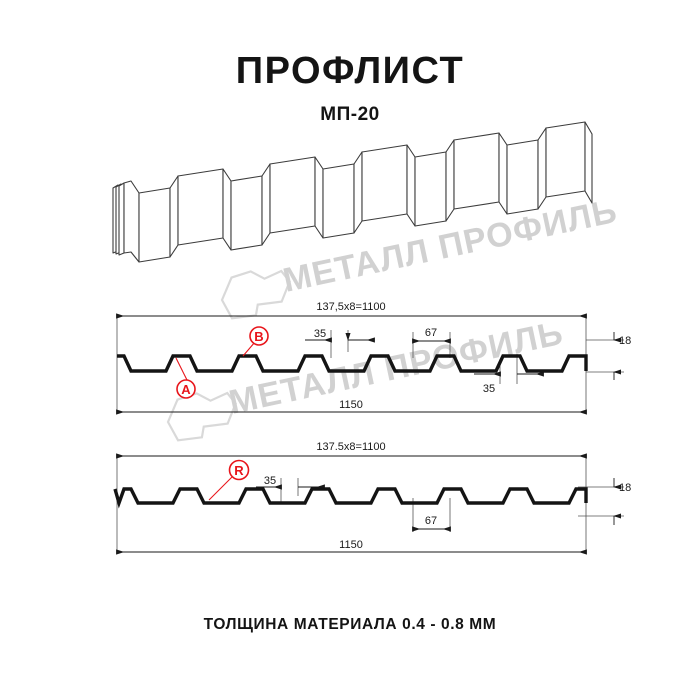 The image size is (700, 700). Describe the element at coordinates (622, 501) in the screenshot. I see `dim-height-r: 18` at that location.